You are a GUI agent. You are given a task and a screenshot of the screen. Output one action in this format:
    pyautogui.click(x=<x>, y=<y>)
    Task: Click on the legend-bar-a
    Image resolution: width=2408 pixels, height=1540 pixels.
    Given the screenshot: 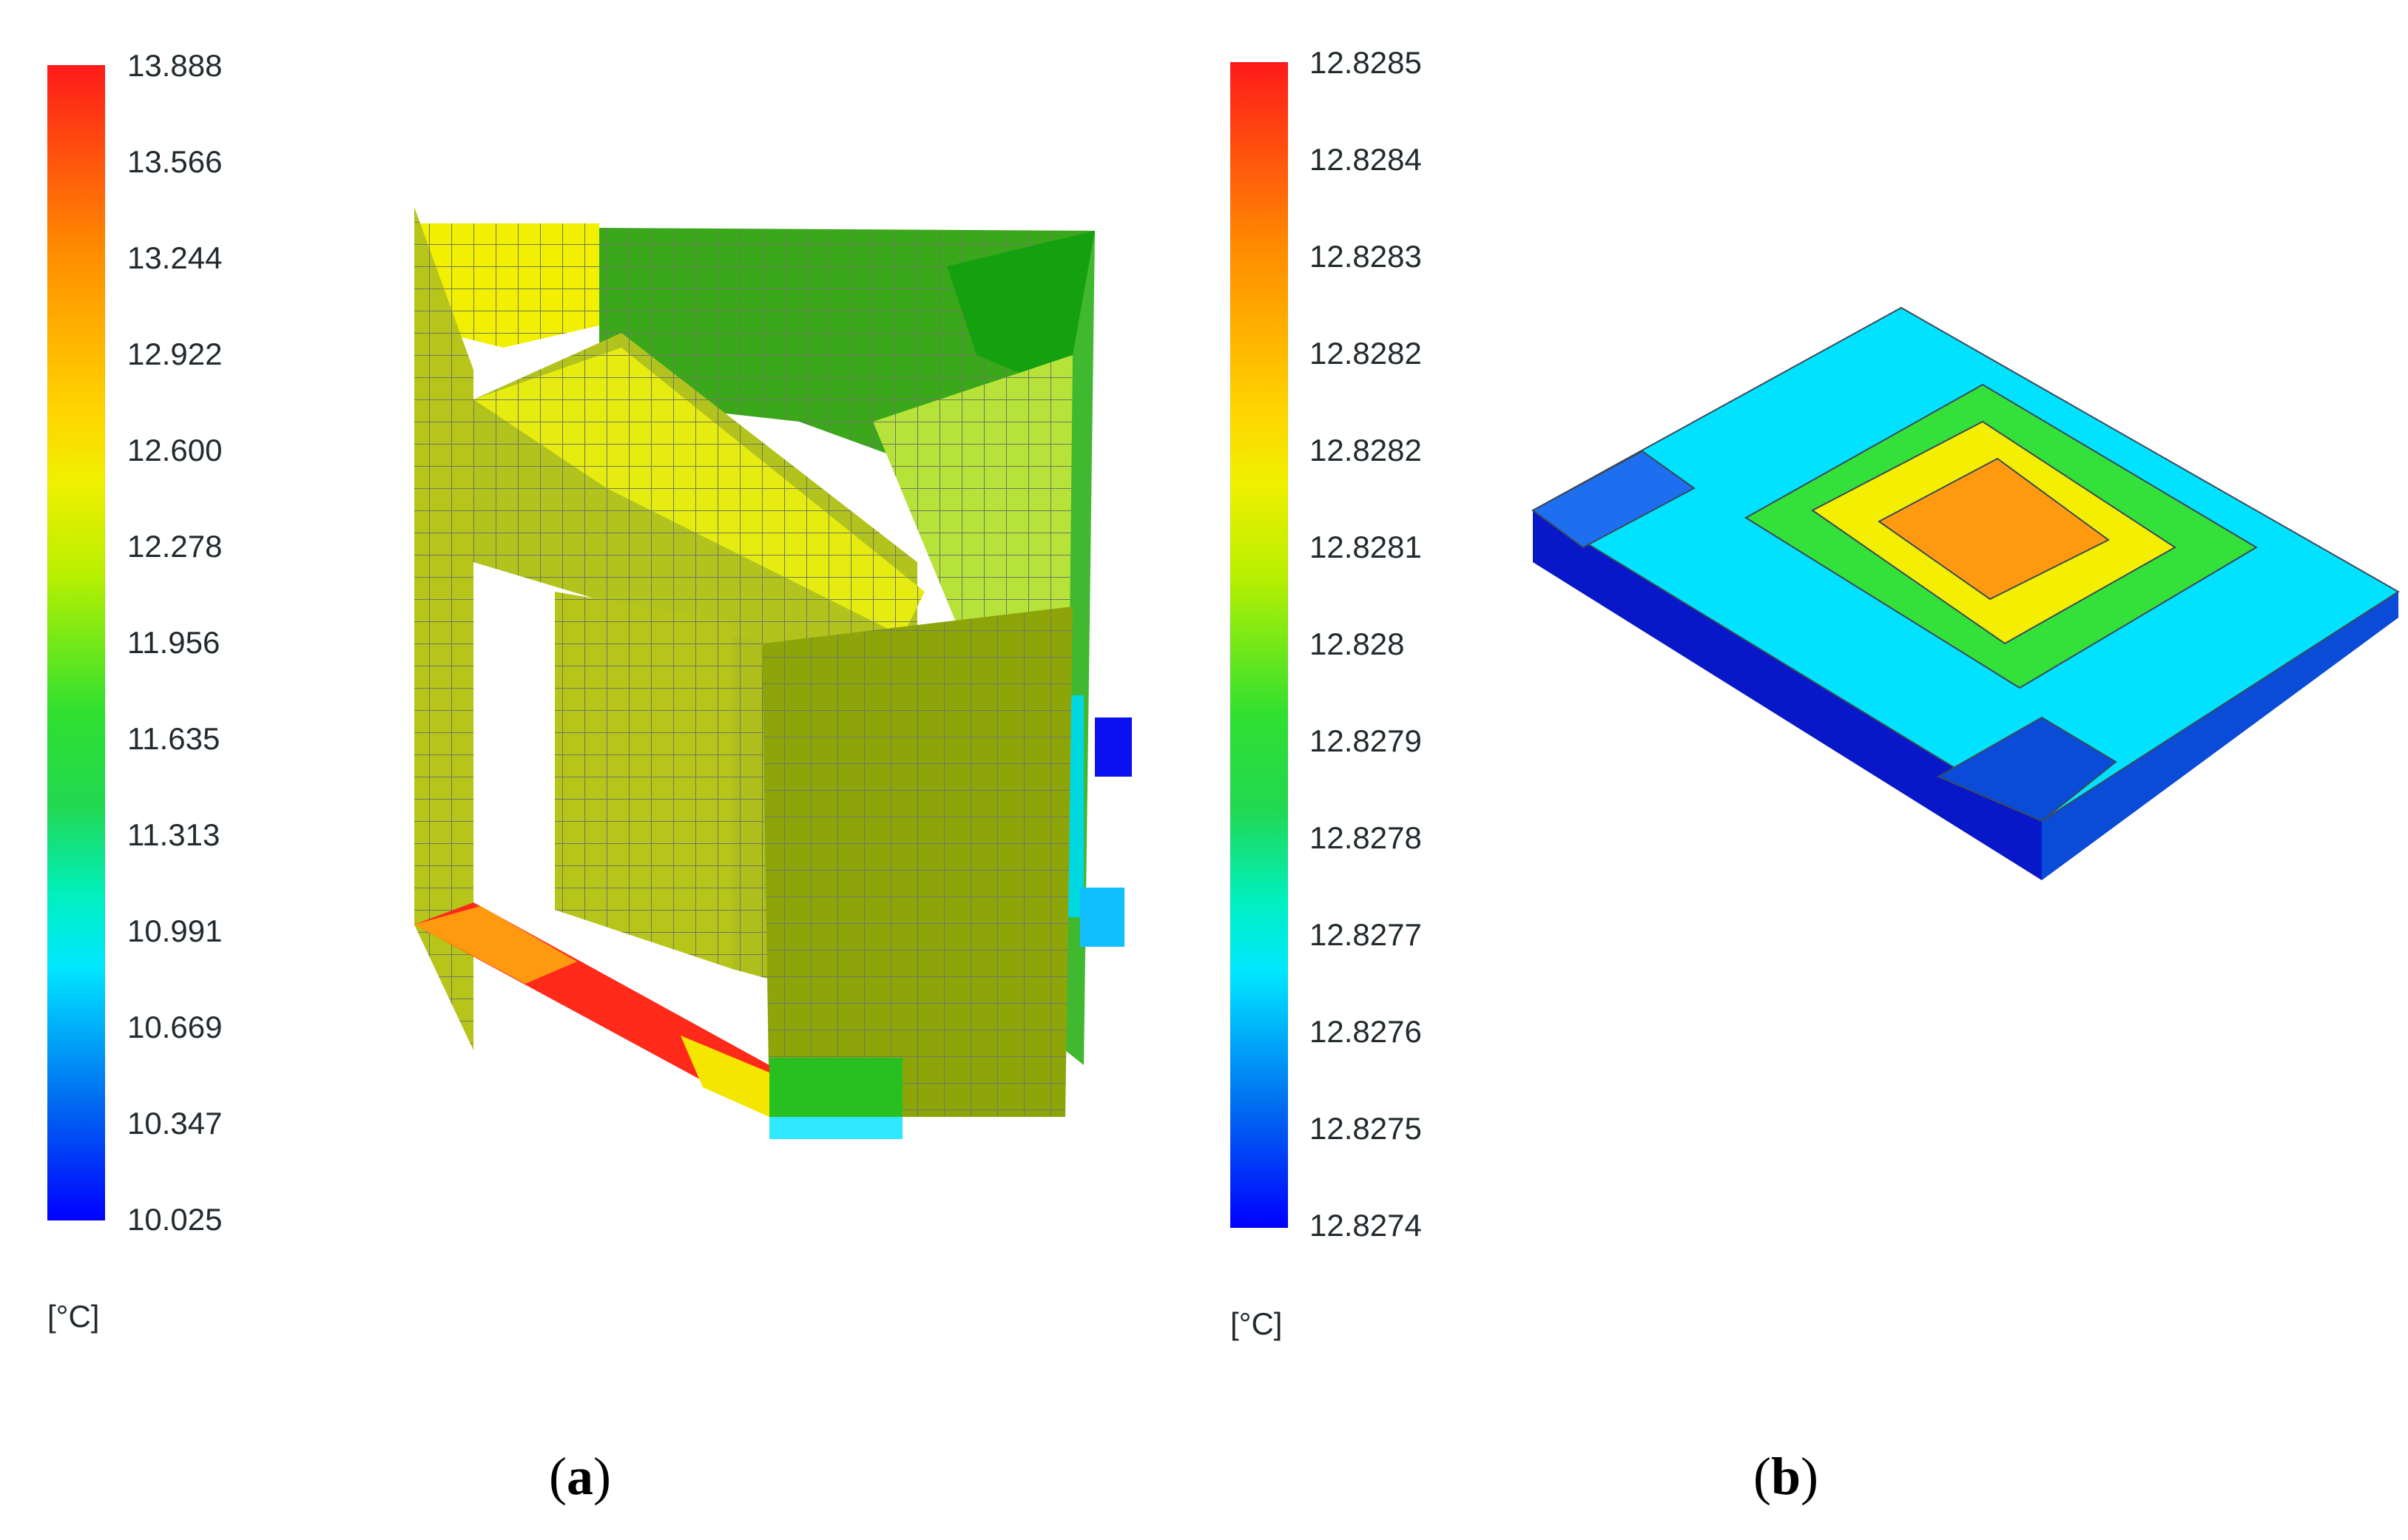 What is the action you would take?
    pyautogui.click(x=76, y=642)
    